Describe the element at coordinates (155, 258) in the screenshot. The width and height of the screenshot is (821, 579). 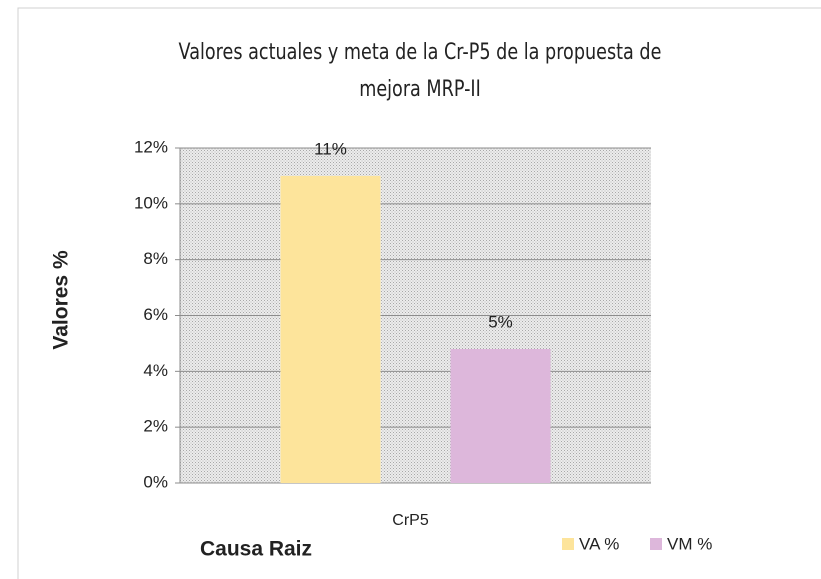
I see `y-tick-label: 8%` at that location.